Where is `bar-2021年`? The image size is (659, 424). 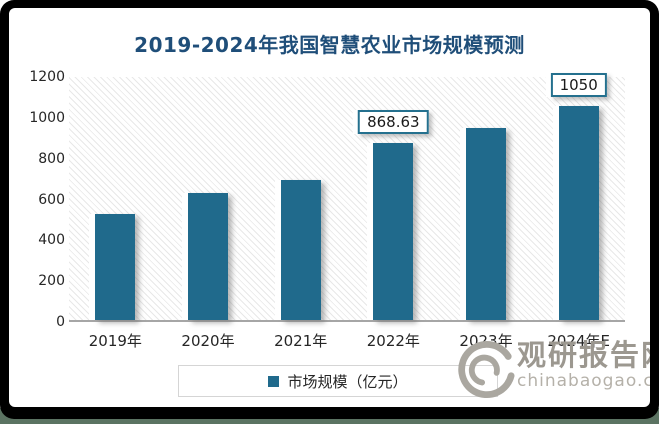 bar-2021年 is located at coordinates (300, 250).